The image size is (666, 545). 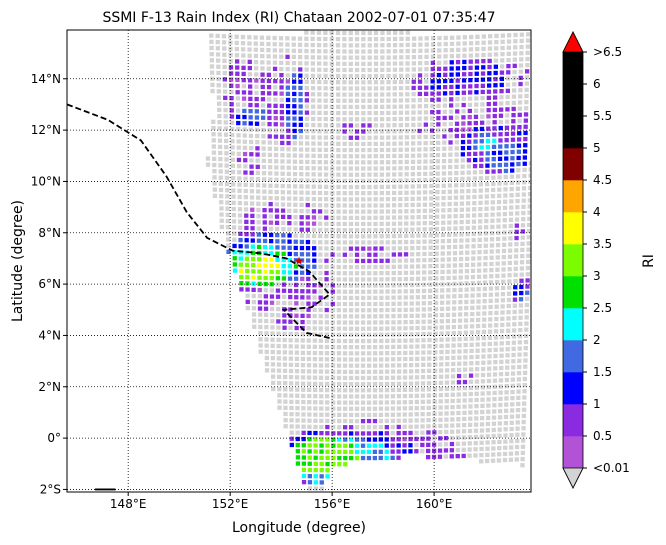 I want to click on y-axis-label: Latitude (degree), so click(x=18, y=261).